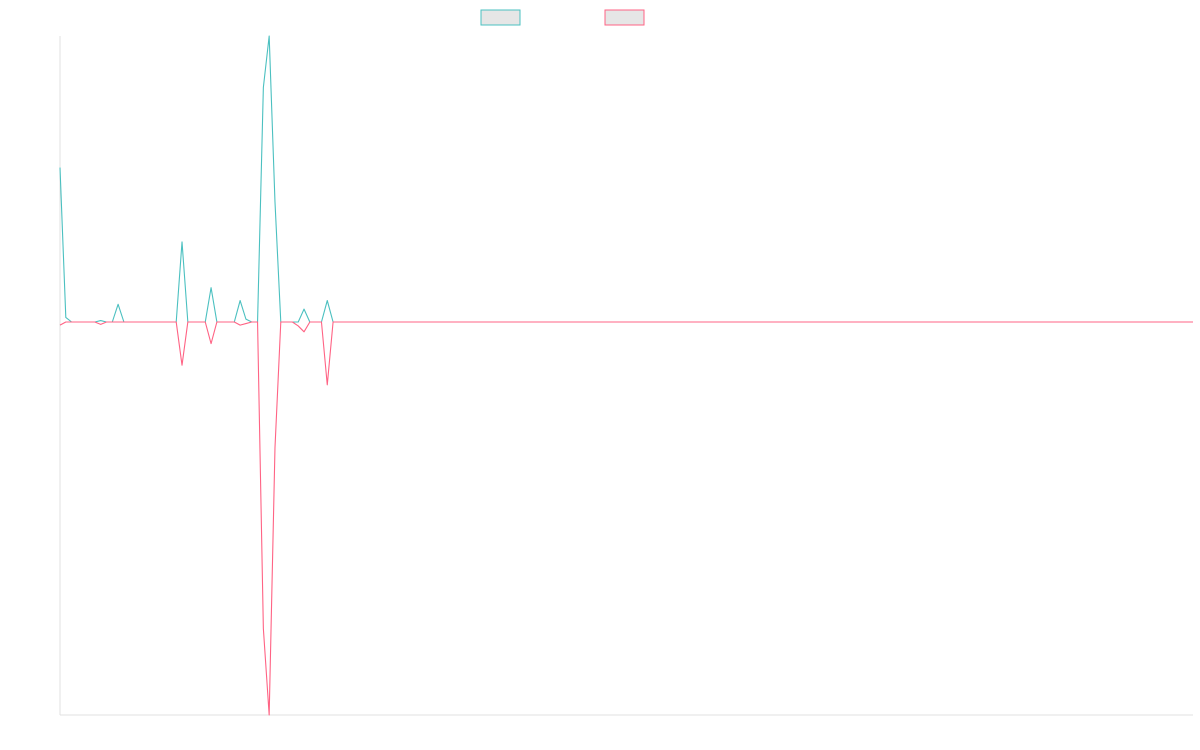 The height and width of the screenshot is (750, 1200). What do you see at coordinates (562, 17) in the screenshot?
I see `legend` at bounding box center [562, 17].